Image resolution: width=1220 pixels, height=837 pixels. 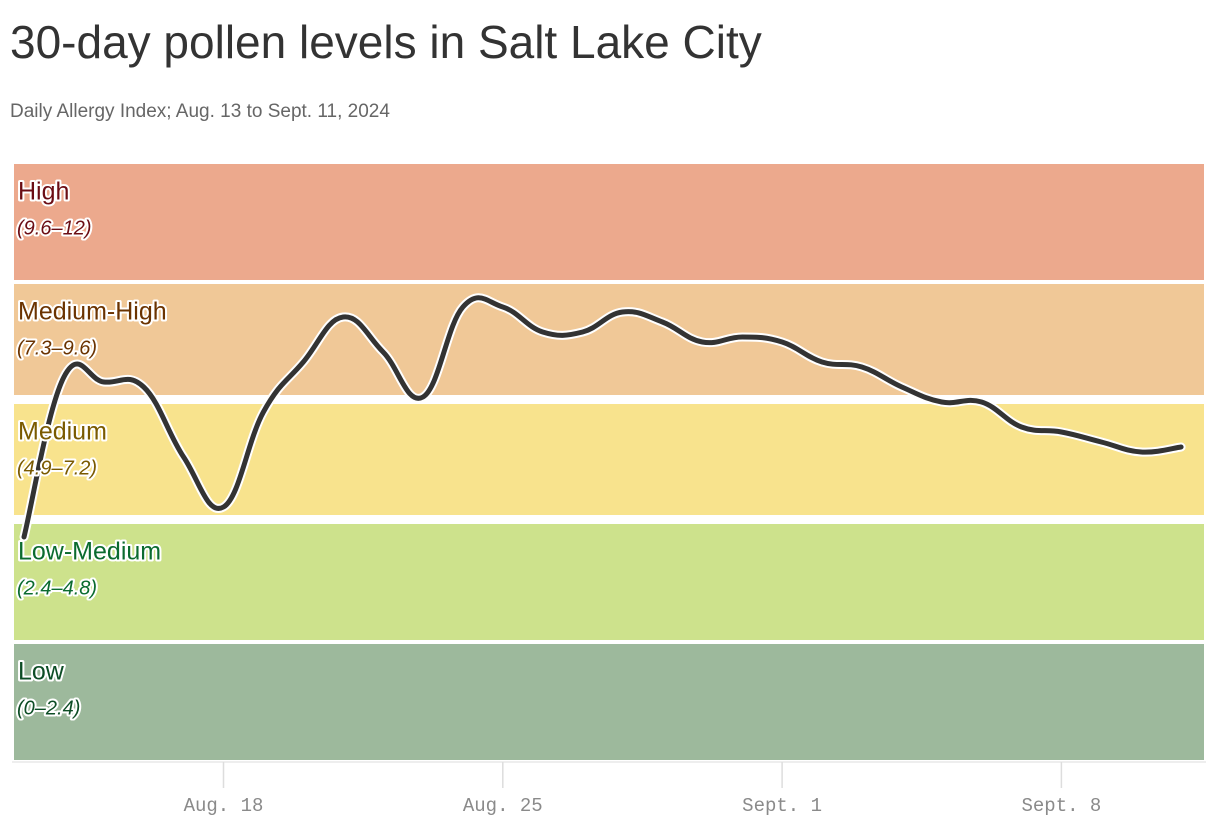 I want to click on band-label: Medium-High, so click(x=92, y=312).